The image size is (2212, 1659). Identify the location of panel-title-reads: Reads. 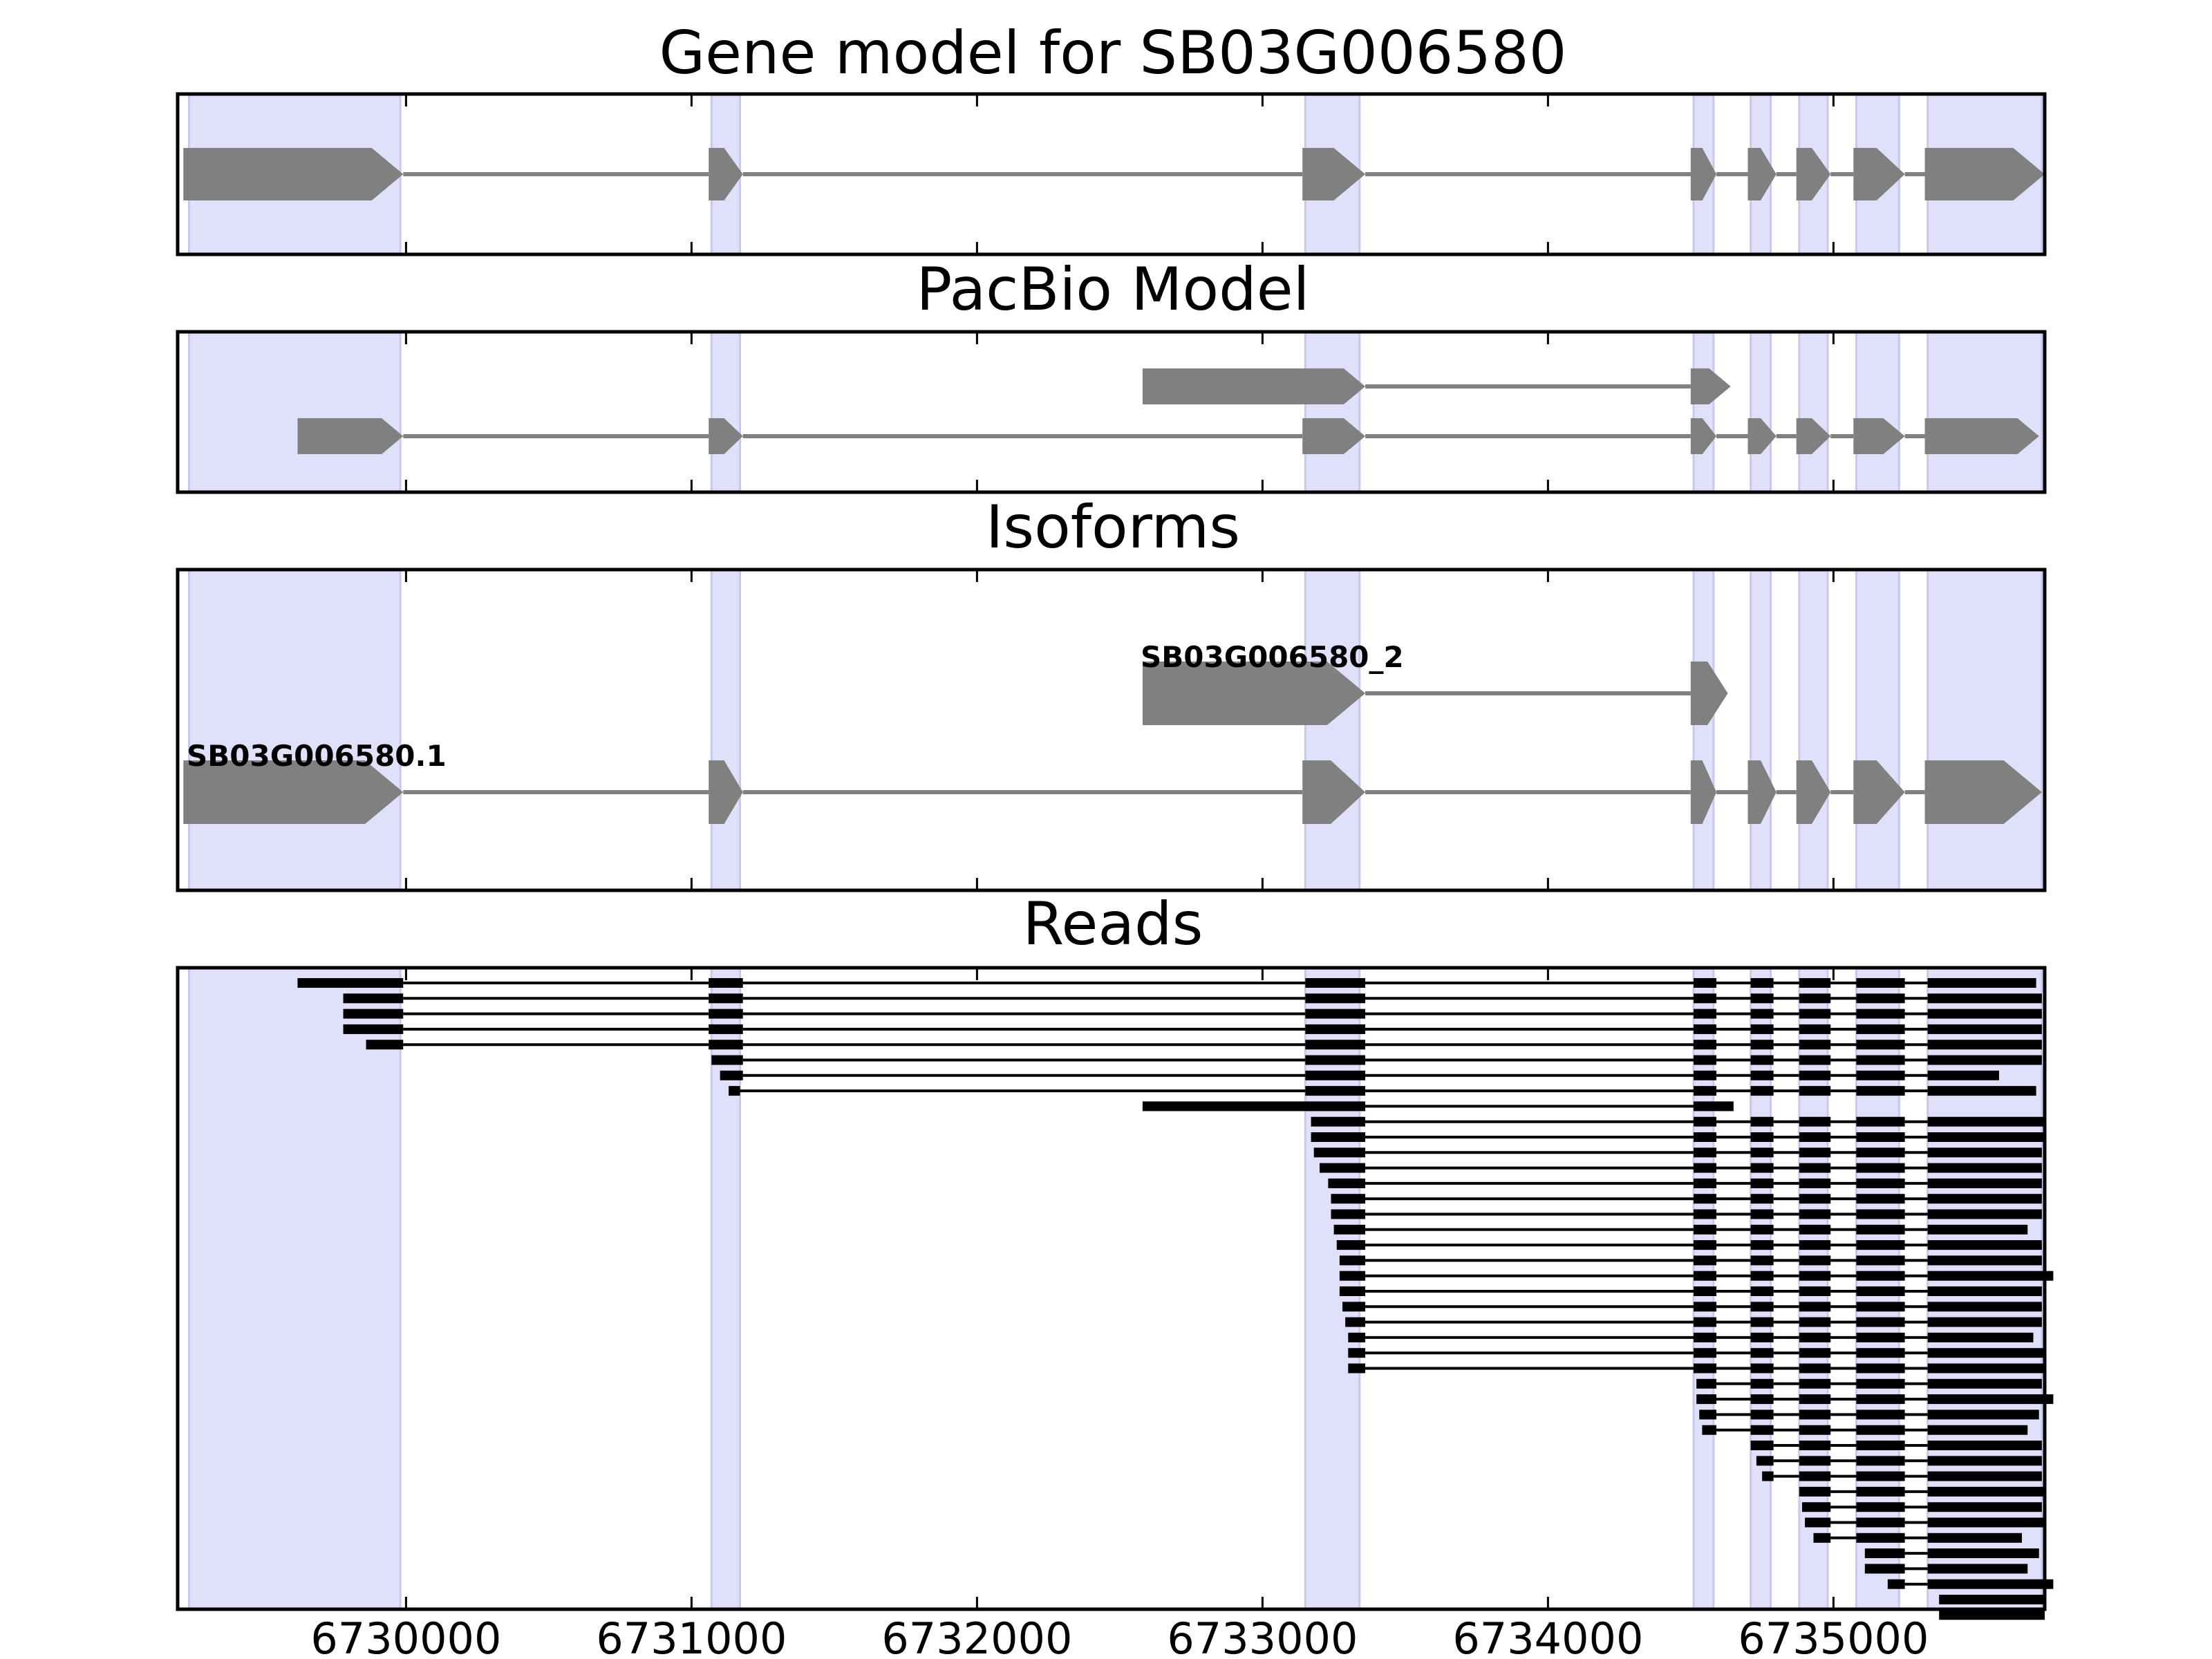
(1113, 924).